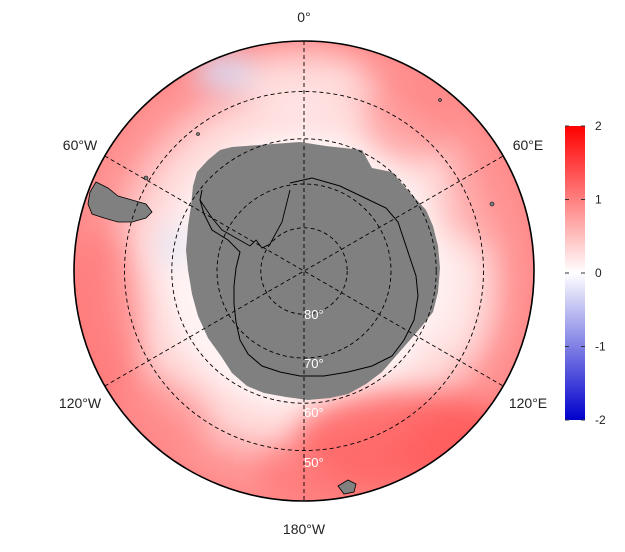 Image resolution: width=625 pixels, height=552 pixels. I want to click on island-south, so click(347, 487).